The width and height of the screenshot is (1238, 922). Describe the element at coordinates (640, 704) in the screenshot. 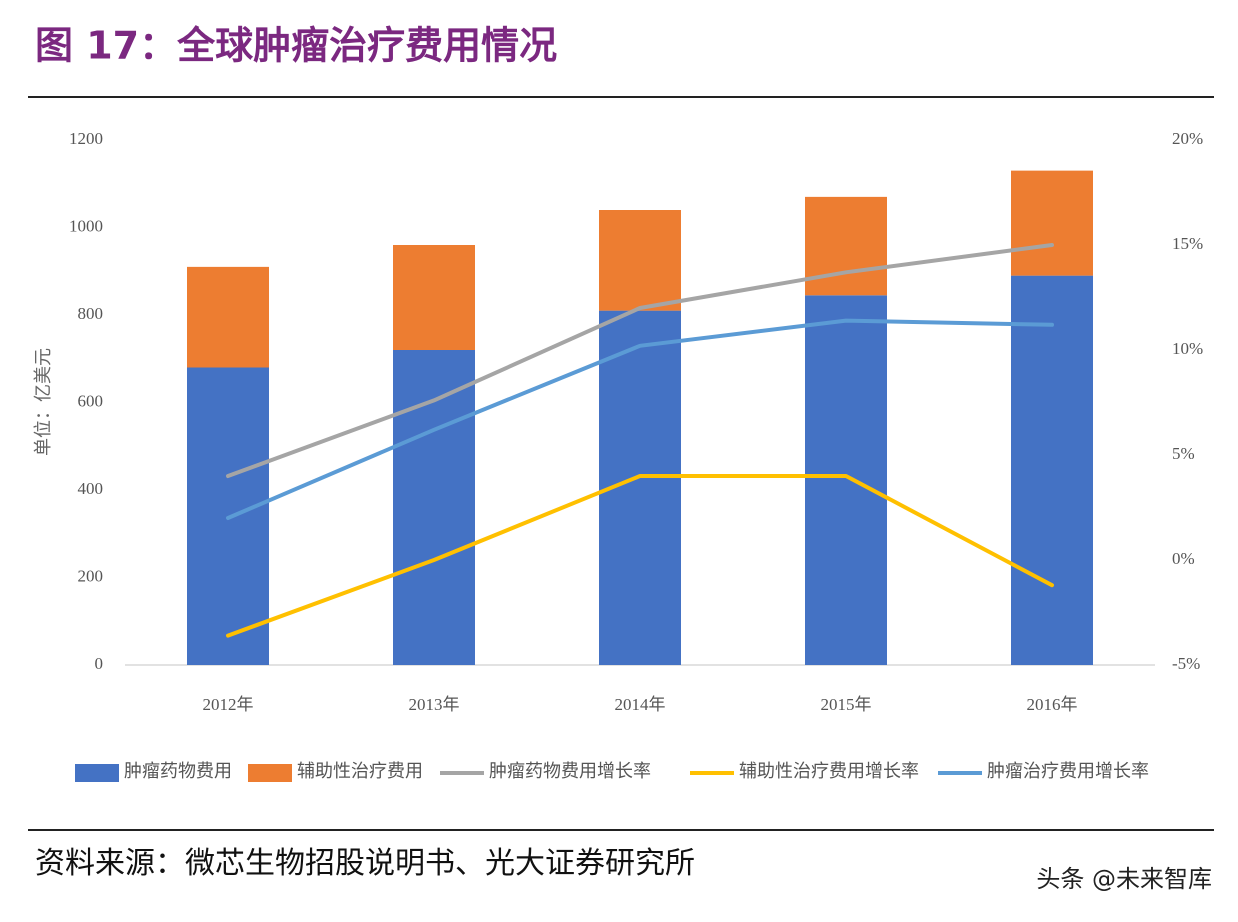

I see `x-tick-label: 2014年` at that location.